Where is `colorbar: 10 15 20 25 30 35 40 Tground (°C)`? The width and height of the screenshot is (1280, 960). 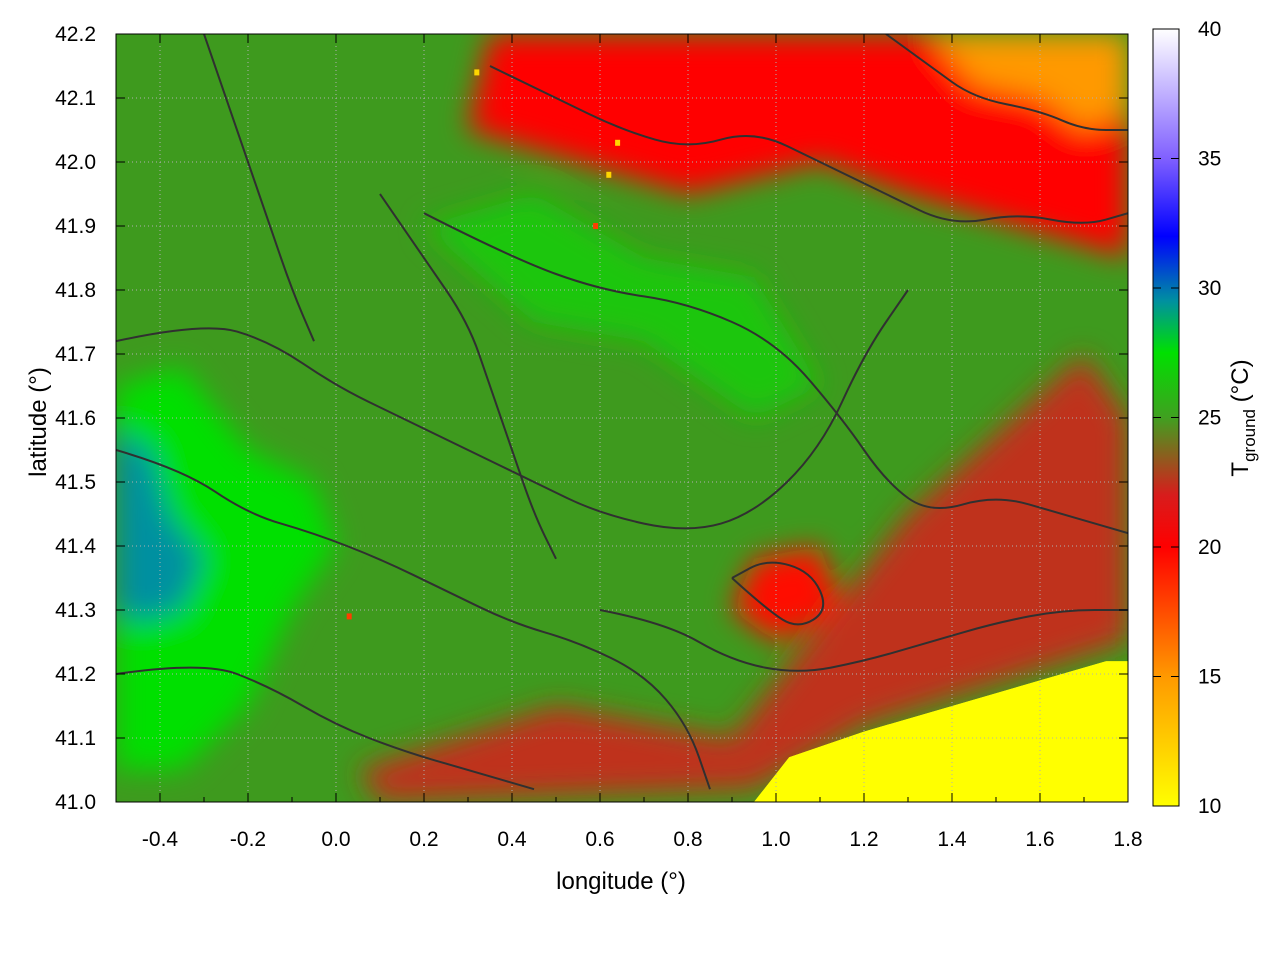
colorbar: 10 15 20 25 30 35 40 Tground (°C) is located at coordinates (1205, 418).